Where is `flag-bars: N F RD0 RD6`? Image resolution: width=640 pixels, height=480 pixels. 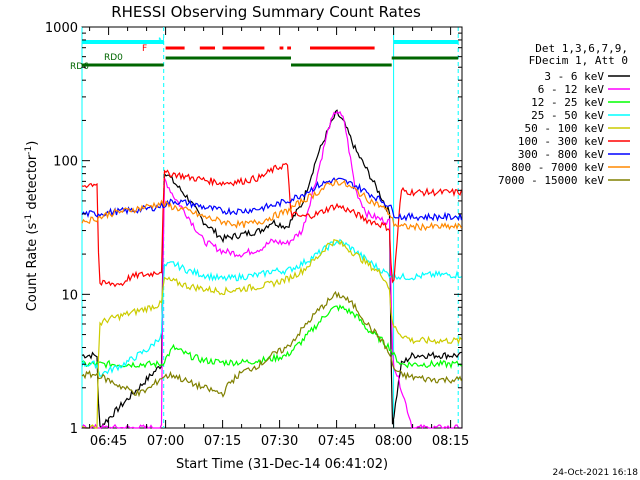
flag-bars: N F RD0 RD6 is located at coordinates (264, 54).